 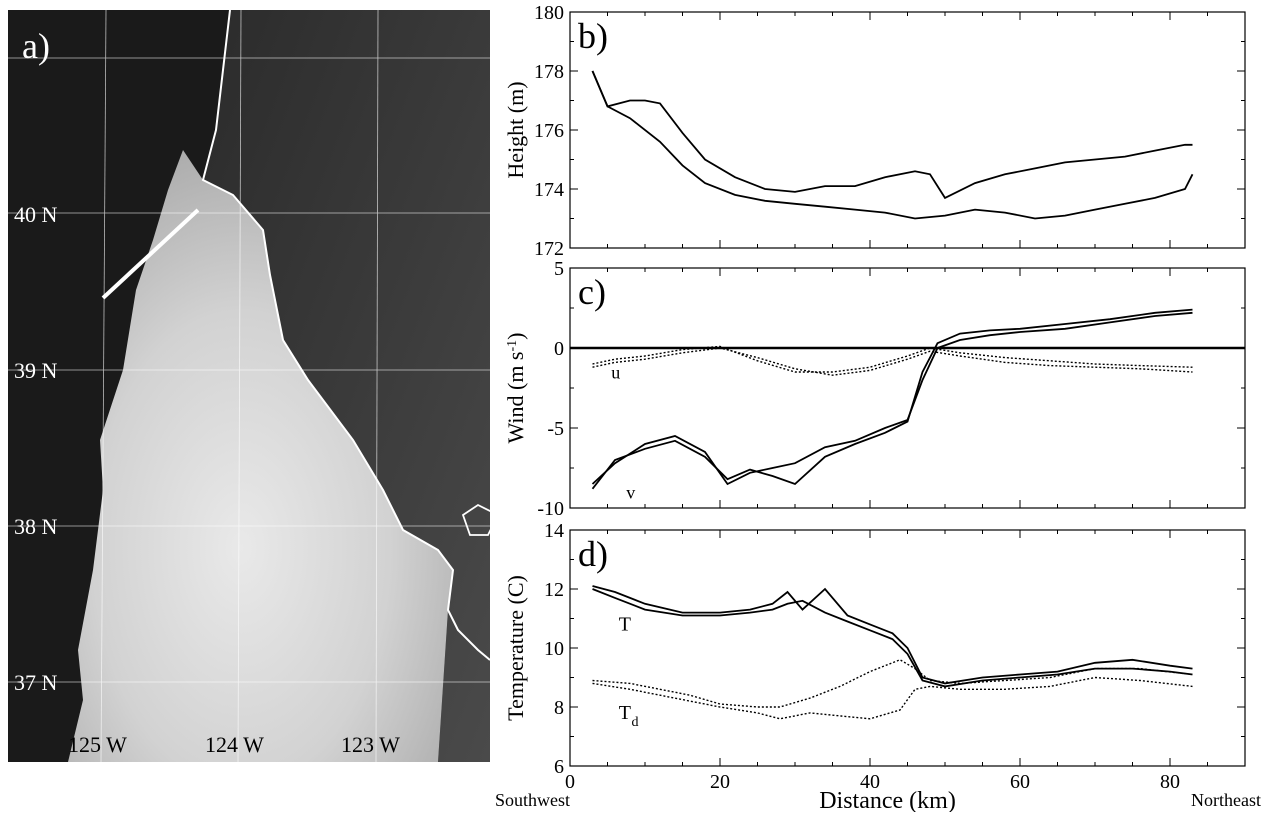 I want to click on lon-label-125w: 125 W, so click(x=97, y=744).